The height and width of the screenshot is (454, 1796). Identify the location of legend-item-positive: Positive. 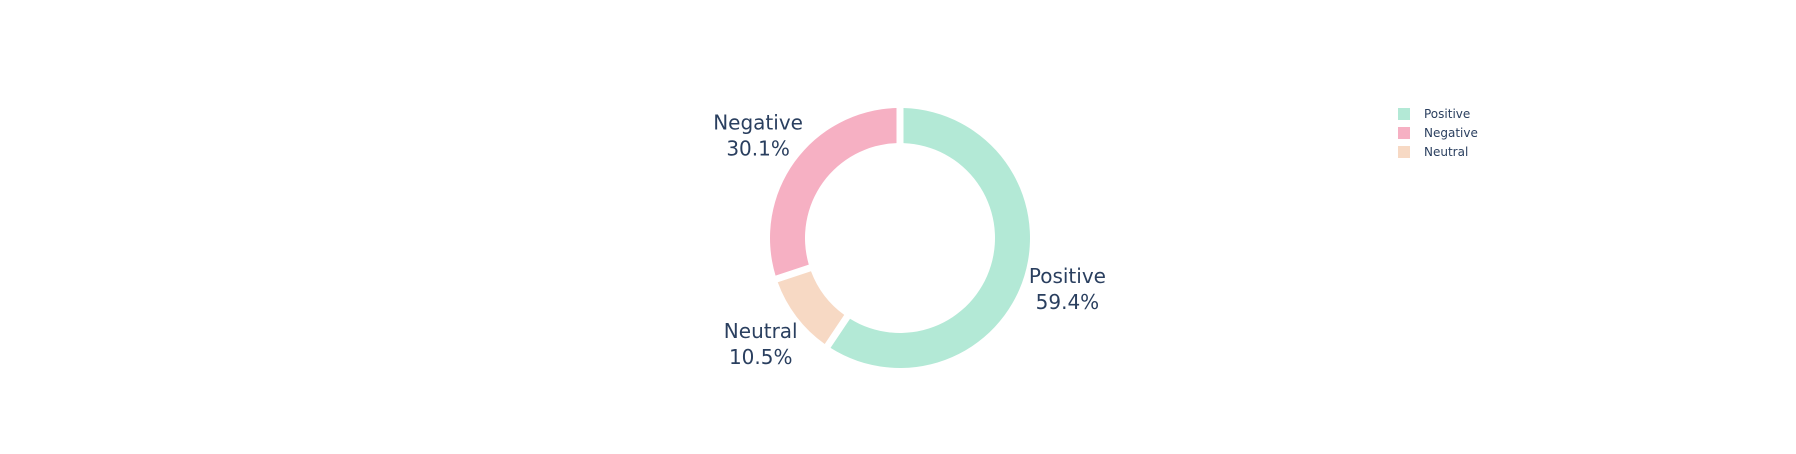
(1434, 114).